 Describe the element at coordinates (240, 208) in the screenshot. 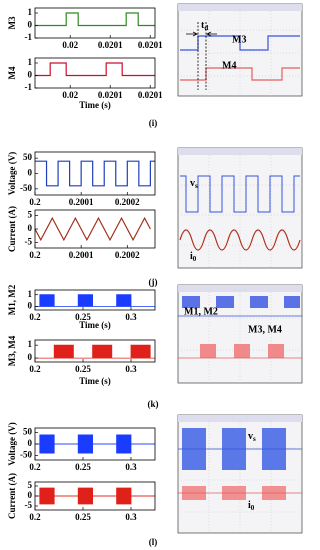

I see `scope-j: vs i0` at that location.